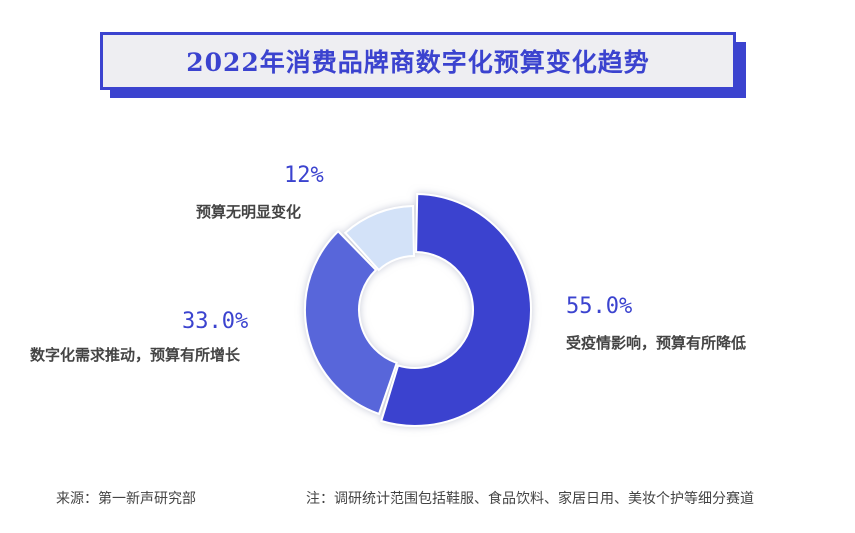 The image size is (855, 533). What do you see at coordinates (135, 355) in the screenshot?
I see `slice-label-increase: 数字化需求推动，预算有所增长` at bounding box center [135, 355].